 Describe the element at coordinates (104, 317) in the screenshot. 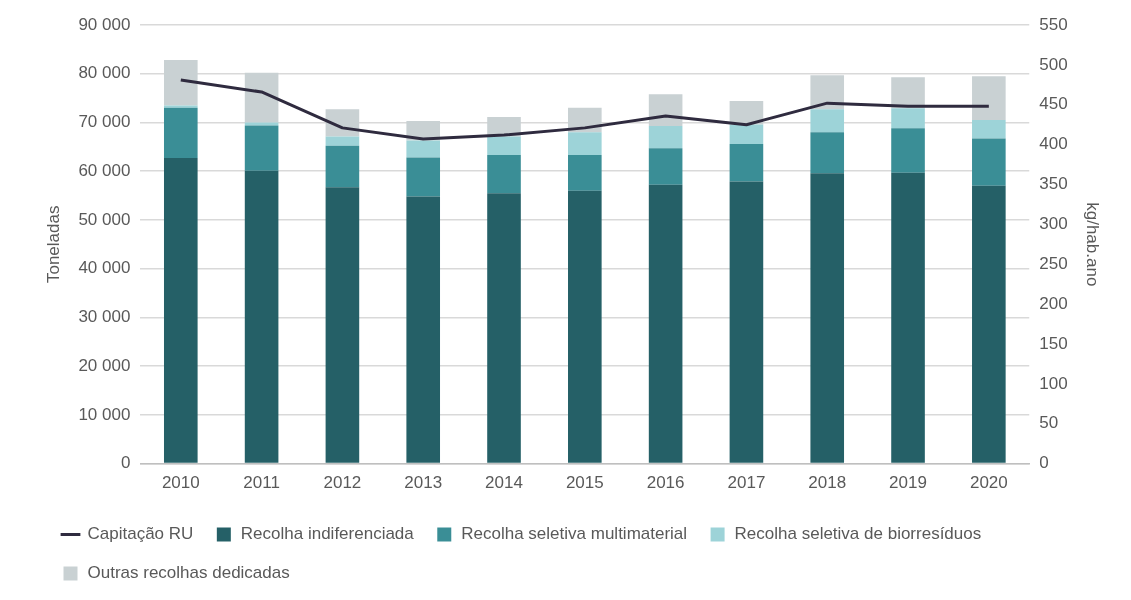

I see `y-tick-label: 30 000` at that location.